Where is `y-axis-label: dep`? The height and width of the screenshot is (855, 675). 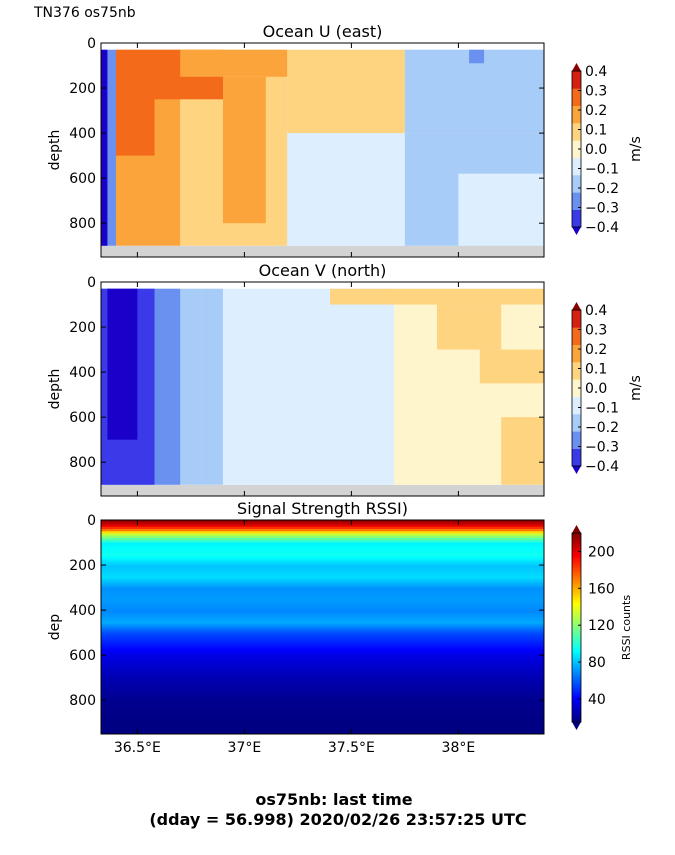
y-axis-label: dep is located at coordinates (55, 627).